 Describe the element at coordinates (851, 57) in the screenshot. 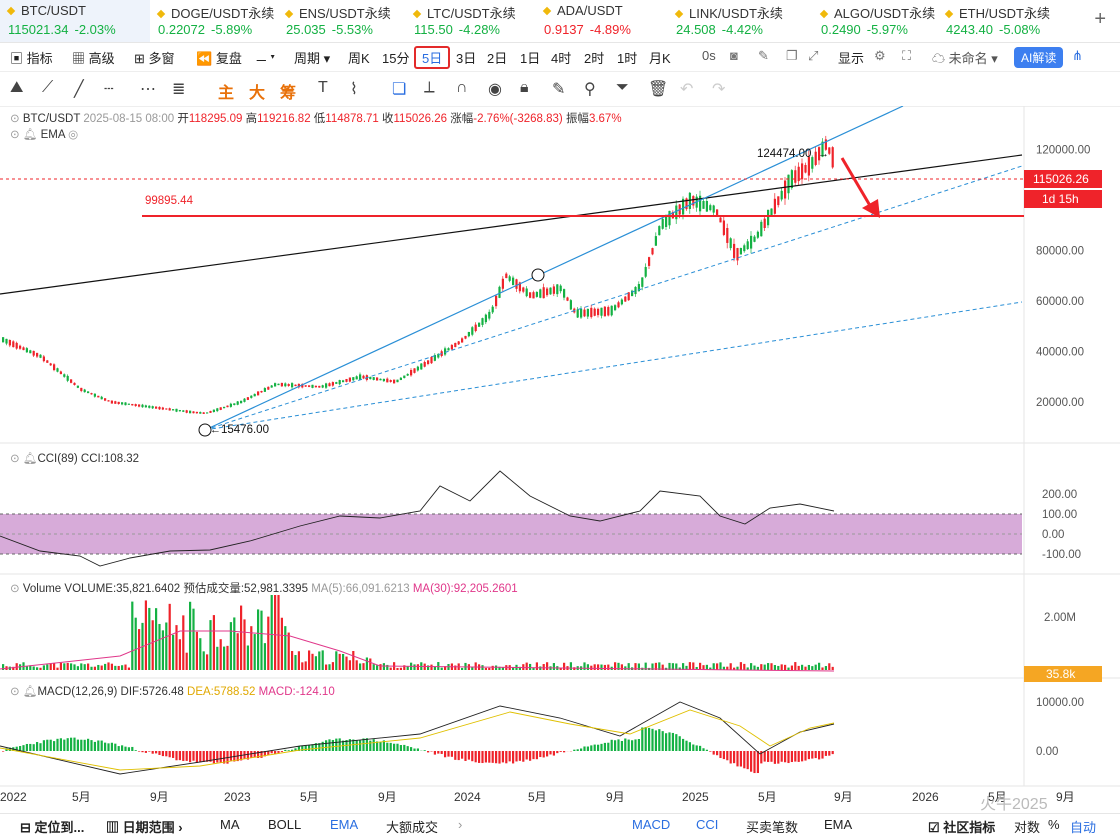

I see `display-button: 显示` at that location.